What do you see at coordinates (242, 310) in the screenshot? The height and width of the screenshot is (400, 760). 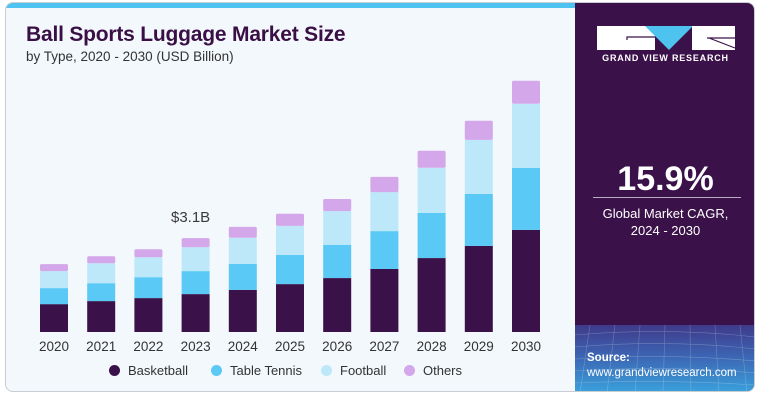 I see `bar-segment-basketball-2024` at bounding box center [242, 310].